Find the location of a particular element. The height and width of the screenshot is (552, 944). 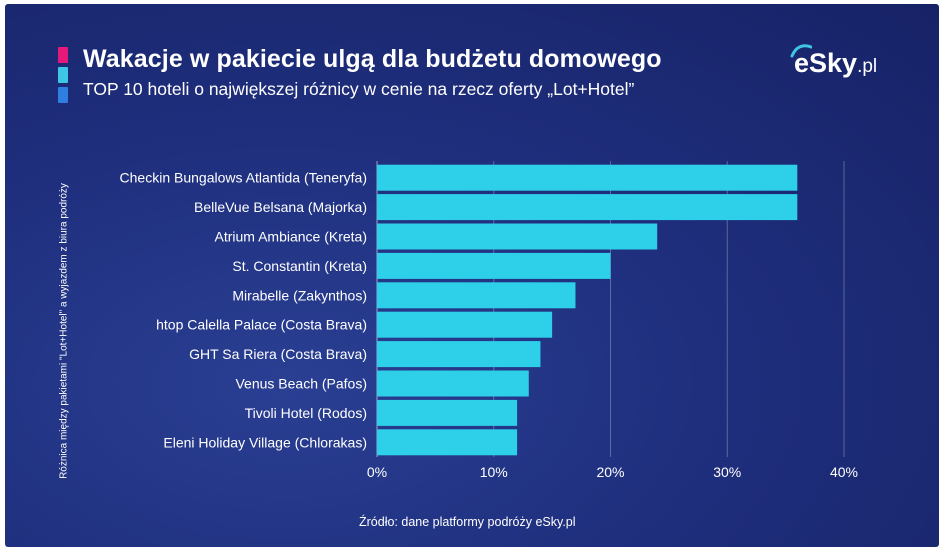

category-label: Checkin Bungalows Atlantida (Teneryfa) is located at coordinates (243, 178).